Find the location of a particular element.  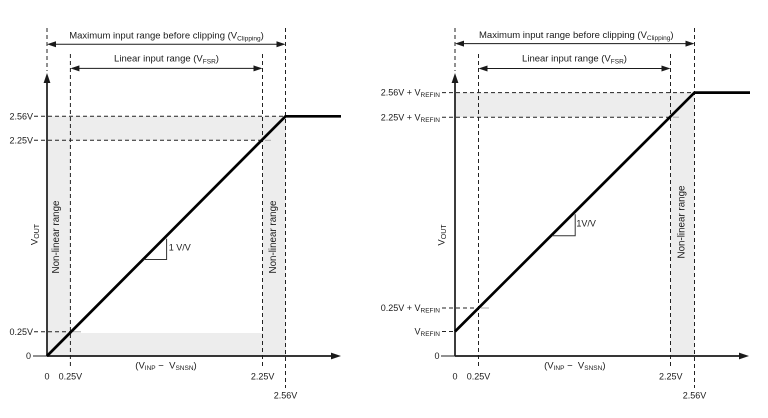

svg-text: 1 V/V is located at coordinates (180, 247).